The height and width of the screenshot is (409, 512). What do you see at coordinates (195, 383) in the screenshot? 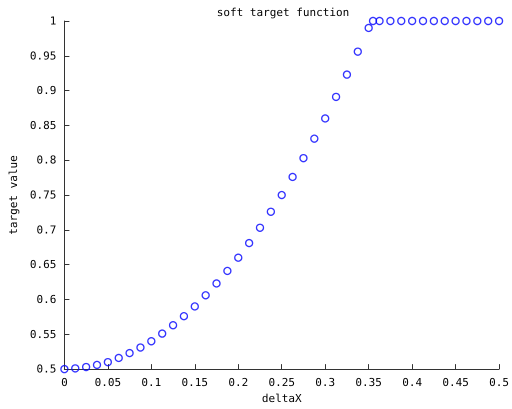
I see `x-tick-label: 0.15` at bounding box center [195, 383].